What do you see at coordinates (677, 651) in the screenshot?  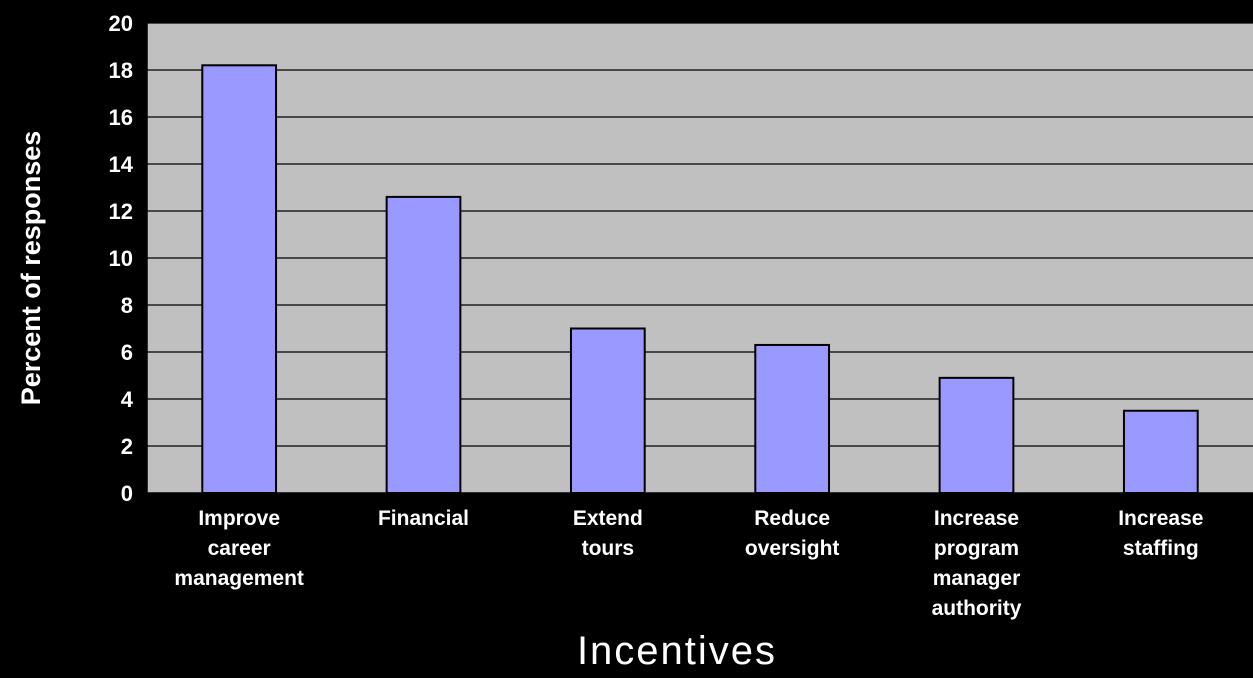 I see `x-axis-label: Incentives` at bounding box center [677, 651].